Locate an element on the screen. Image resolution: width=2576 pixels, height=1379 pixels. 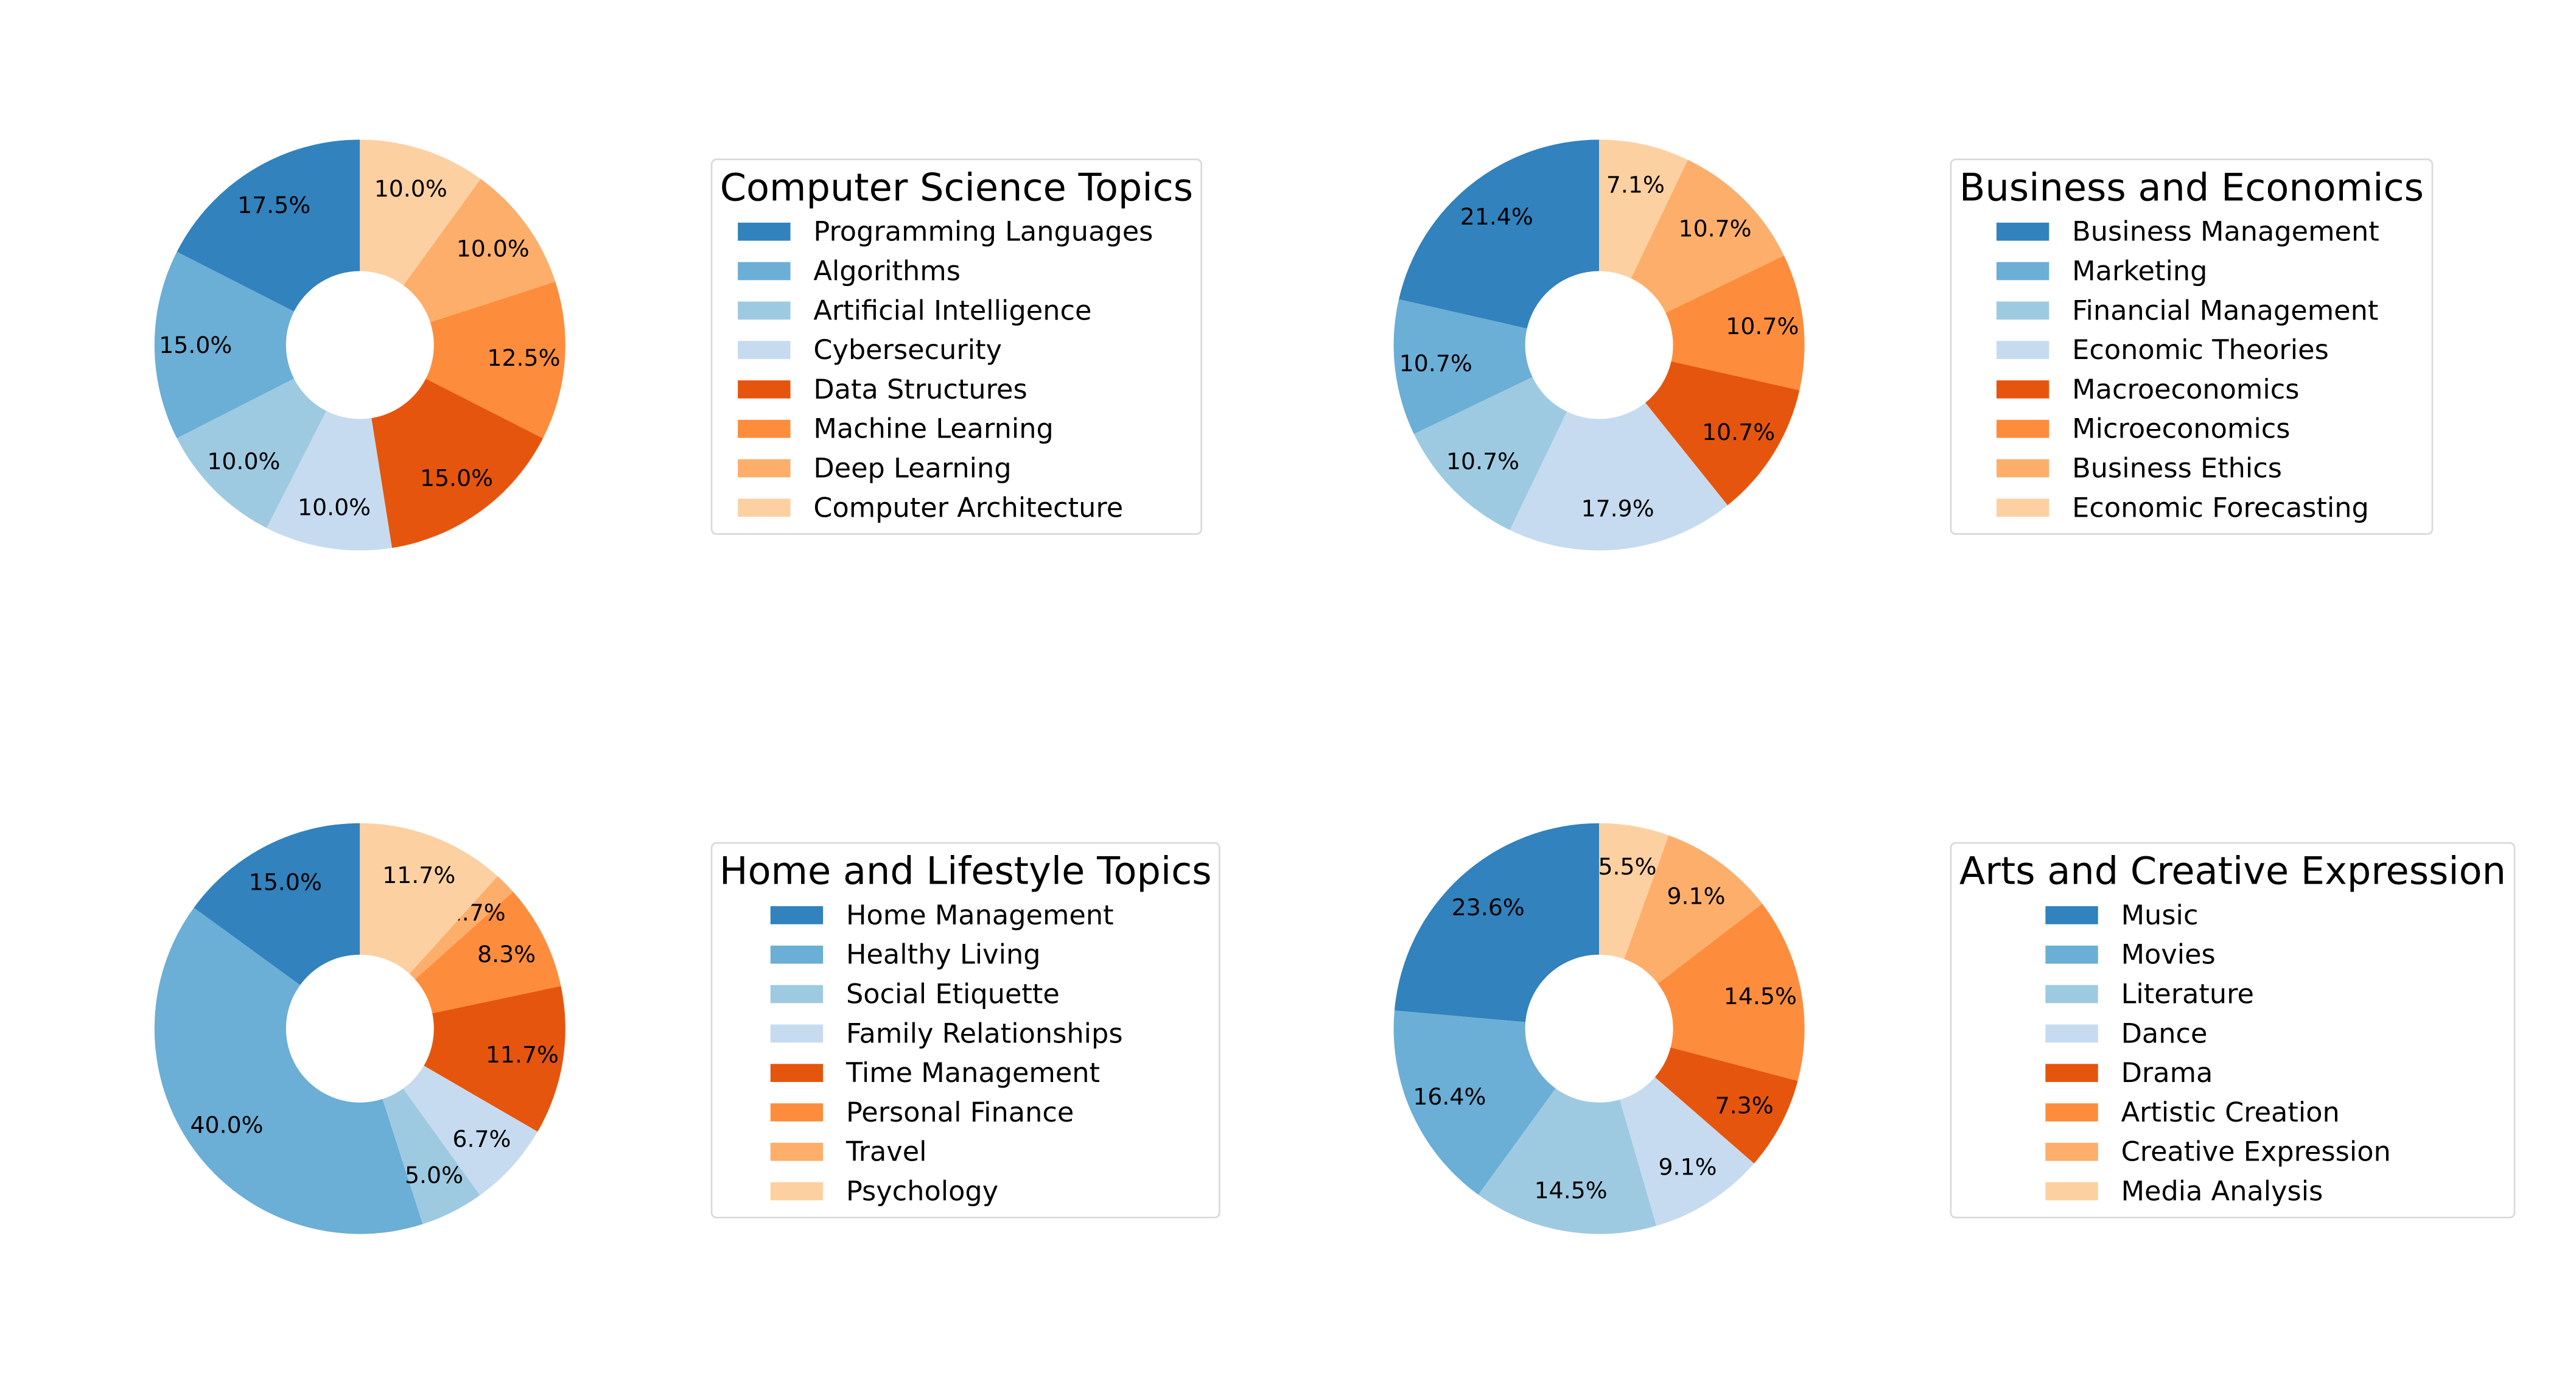
wedge-artificial-intelligence is located at coordinates (252, 454).